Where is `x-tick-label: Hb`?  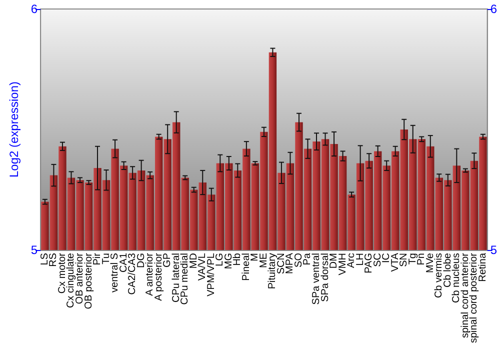 x-tick-label: Hb is located at coordinates (238, 259).